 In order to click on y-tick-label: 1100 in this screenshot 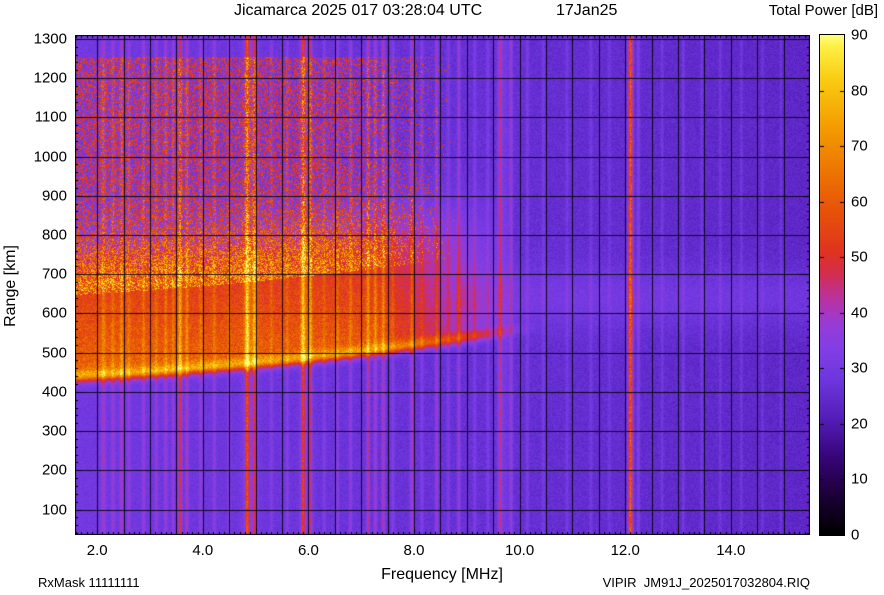, I will do `click(50, 117)`.